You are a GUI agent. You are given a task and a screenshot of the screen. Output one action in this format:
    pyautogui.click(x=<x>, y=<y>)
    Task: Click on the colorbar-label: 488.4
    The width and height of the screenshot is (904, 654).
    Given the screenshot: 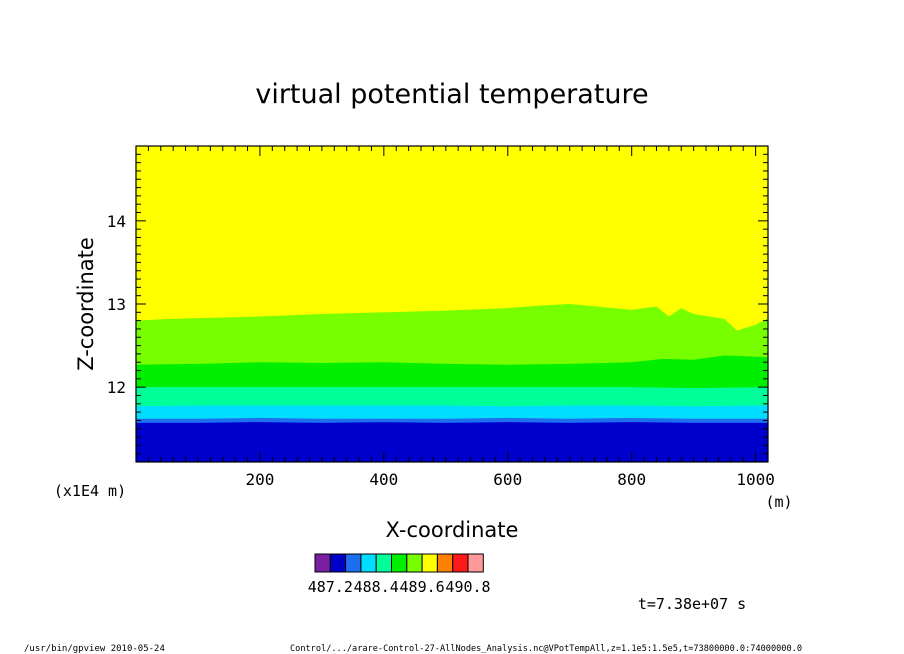 What is the action you would take?
    pyautogui.click(x=376, y=587)
    